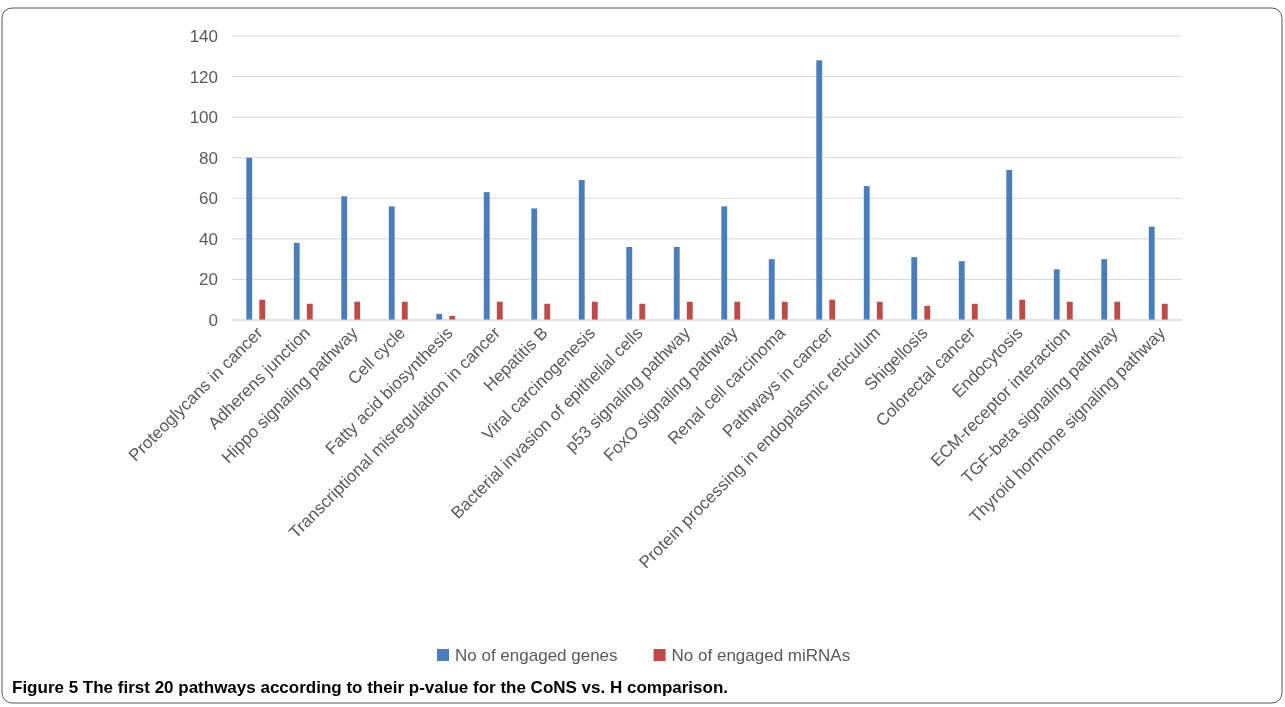 The height and width of the screenshot is (707, 1285). What do you see at coordinates (208, 158) in the screenshot?
I see `y-tick-label: 80` at bounding box center [208, 158].